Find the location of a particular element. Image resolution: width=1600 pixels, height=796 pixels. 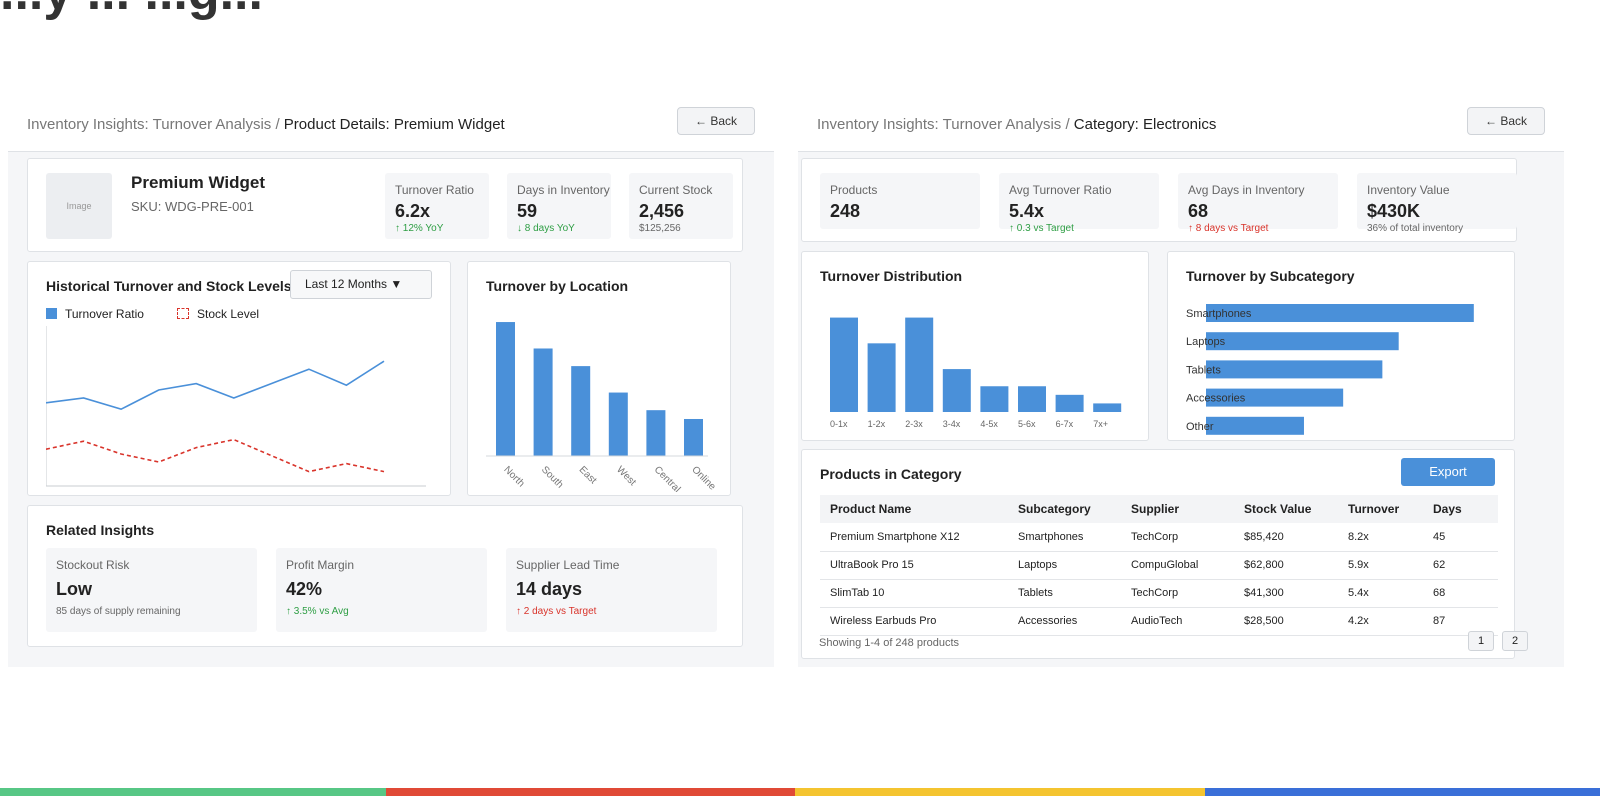

stat-value: 248 is located at coordinates (845, 211).